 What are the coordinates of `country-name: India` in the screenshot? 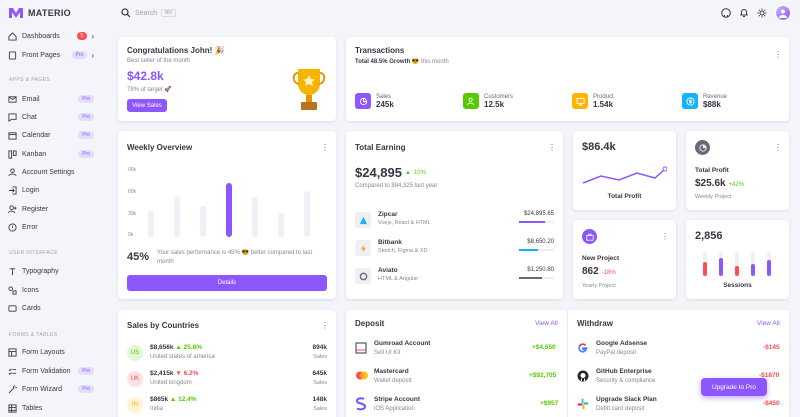 It's located at (157, 409).